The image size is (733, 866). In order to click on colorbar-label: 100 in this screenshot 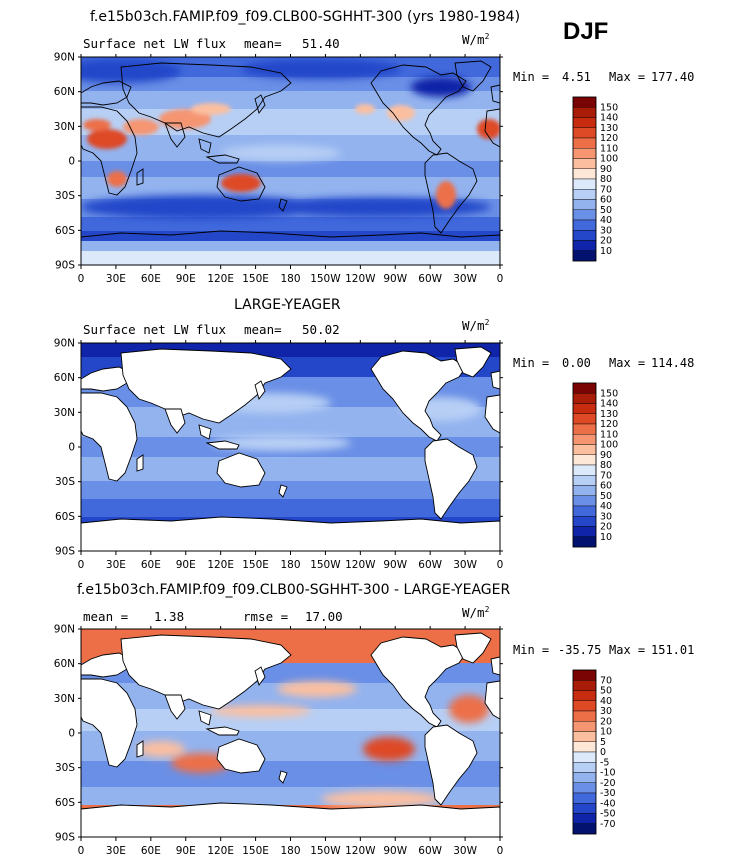, I will do `click(609, 445)`.